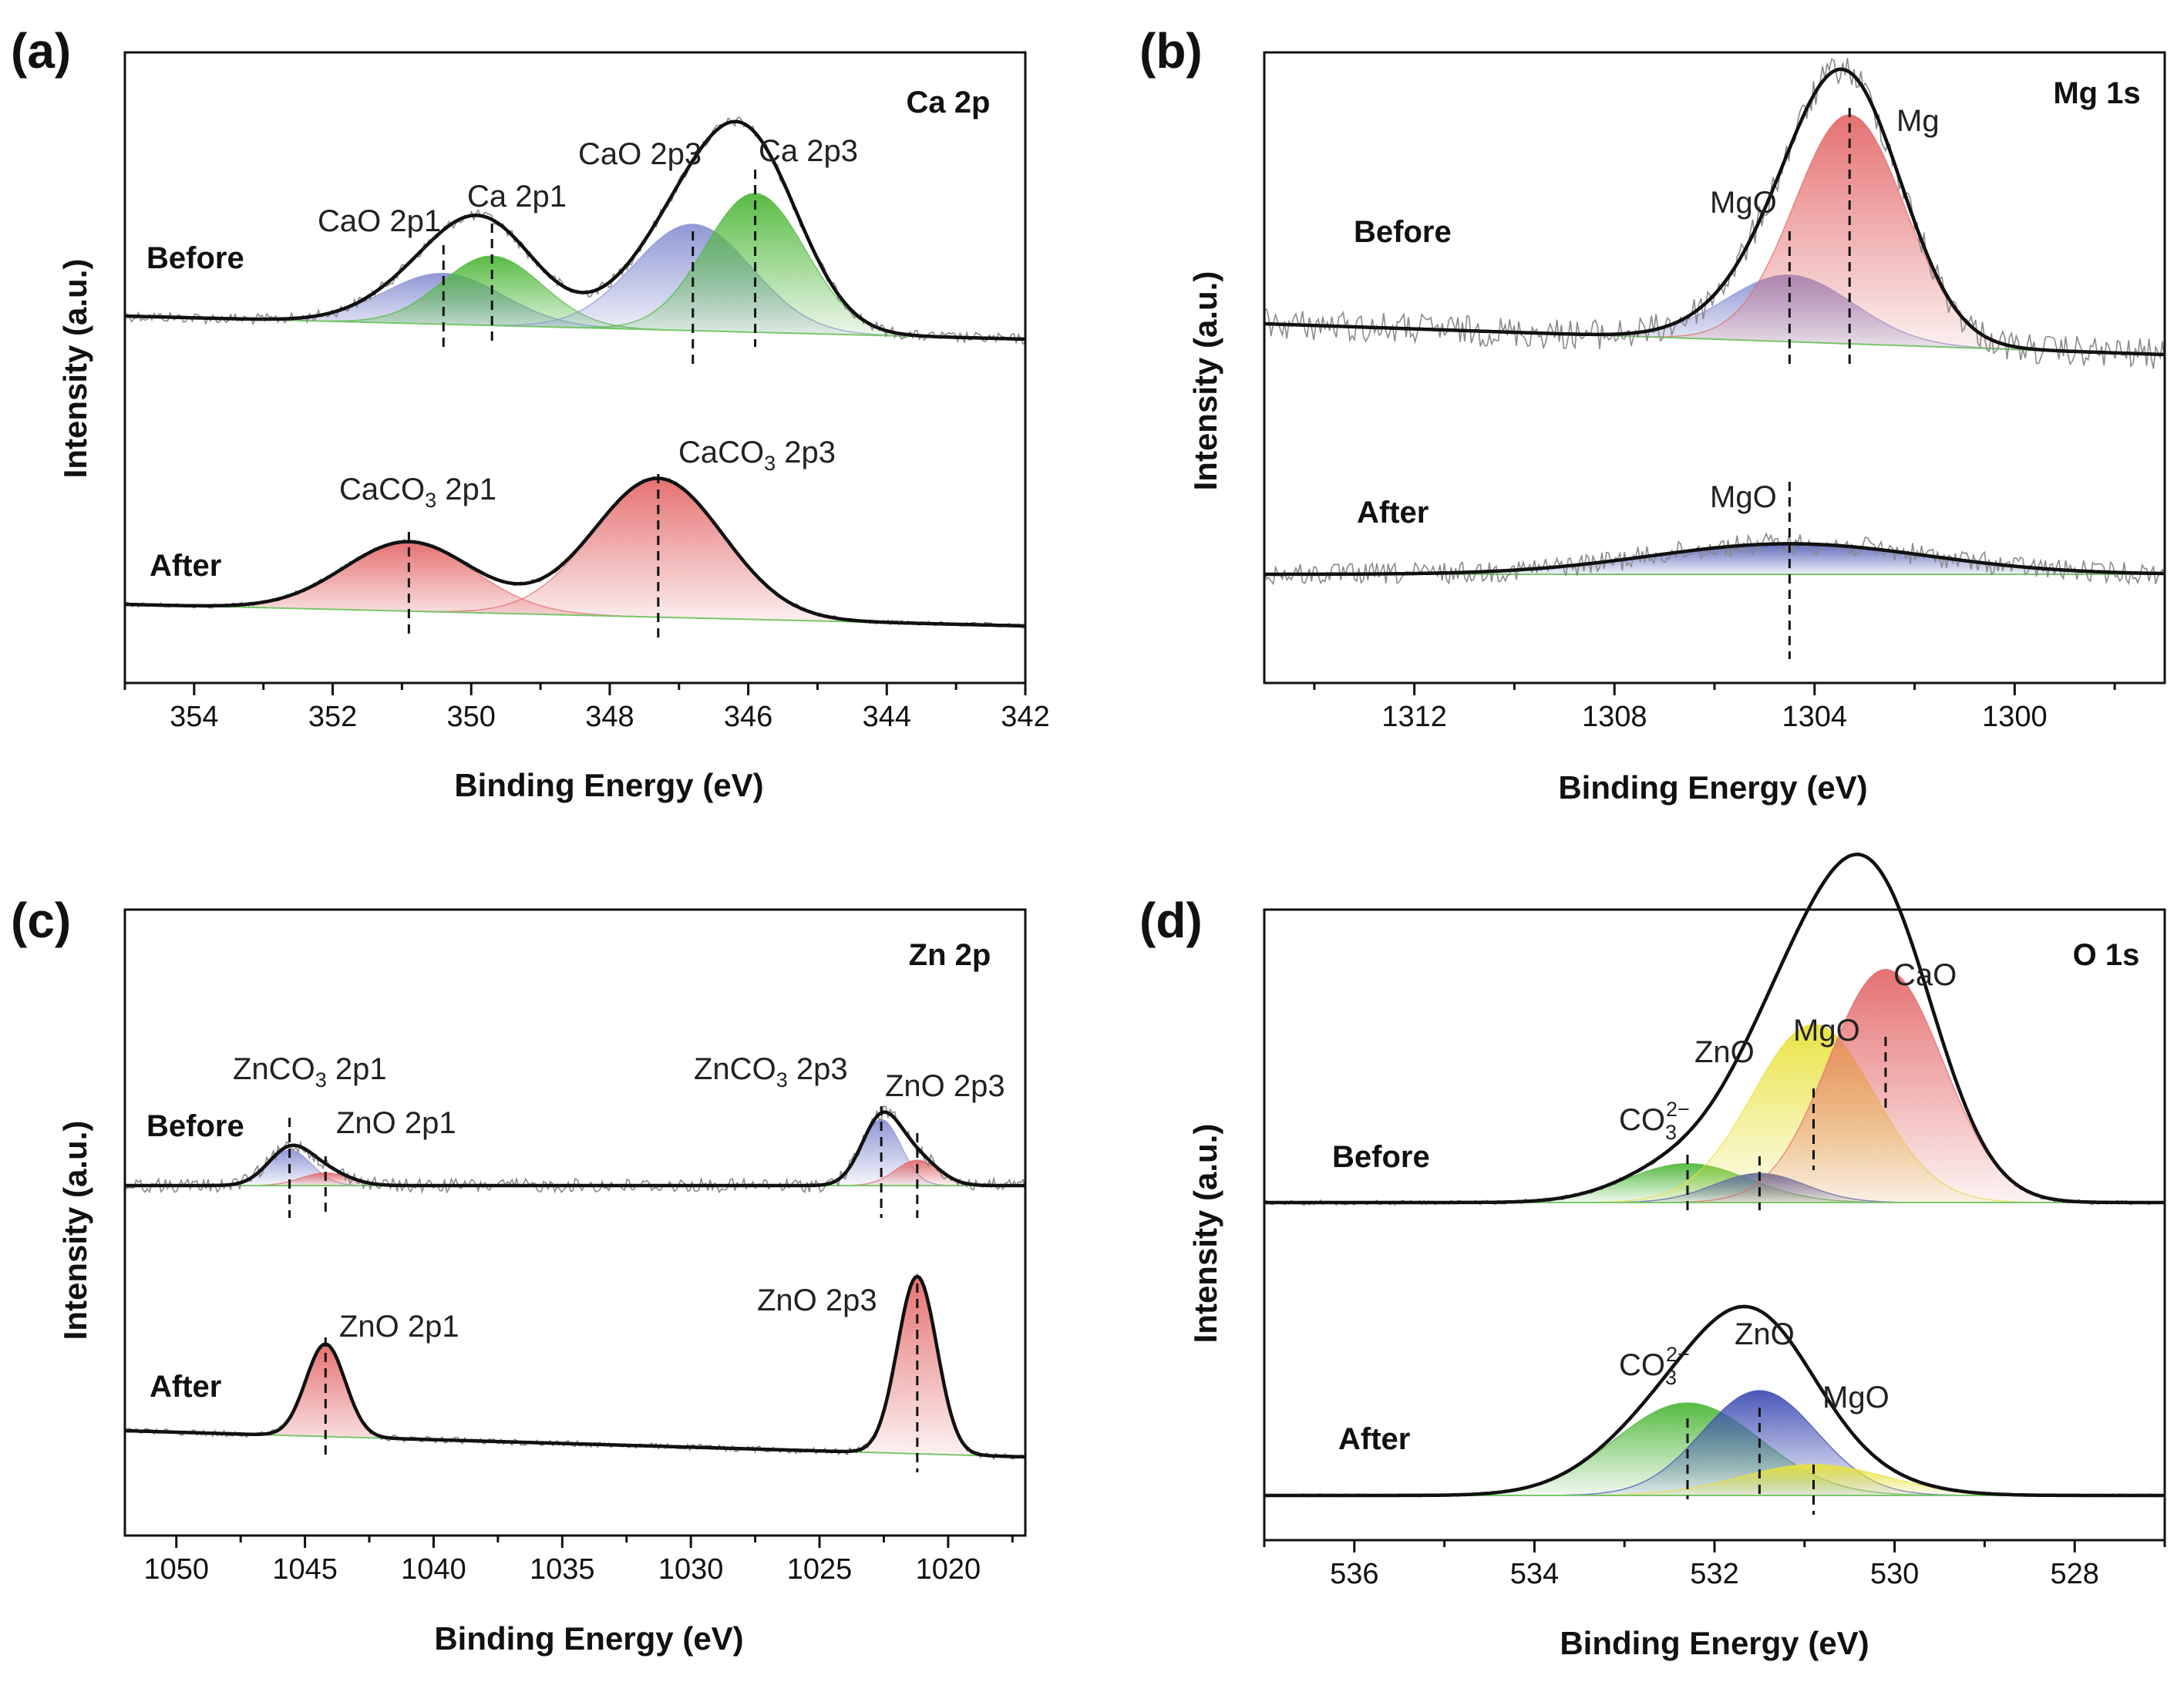 Image resolution: width=2184 pixels, height=1682 pixels. What do you see at coordinates (1374, 1439) in the screenshot?
I see `series-label-after-d: After` at bounding box center [1374, 1439].